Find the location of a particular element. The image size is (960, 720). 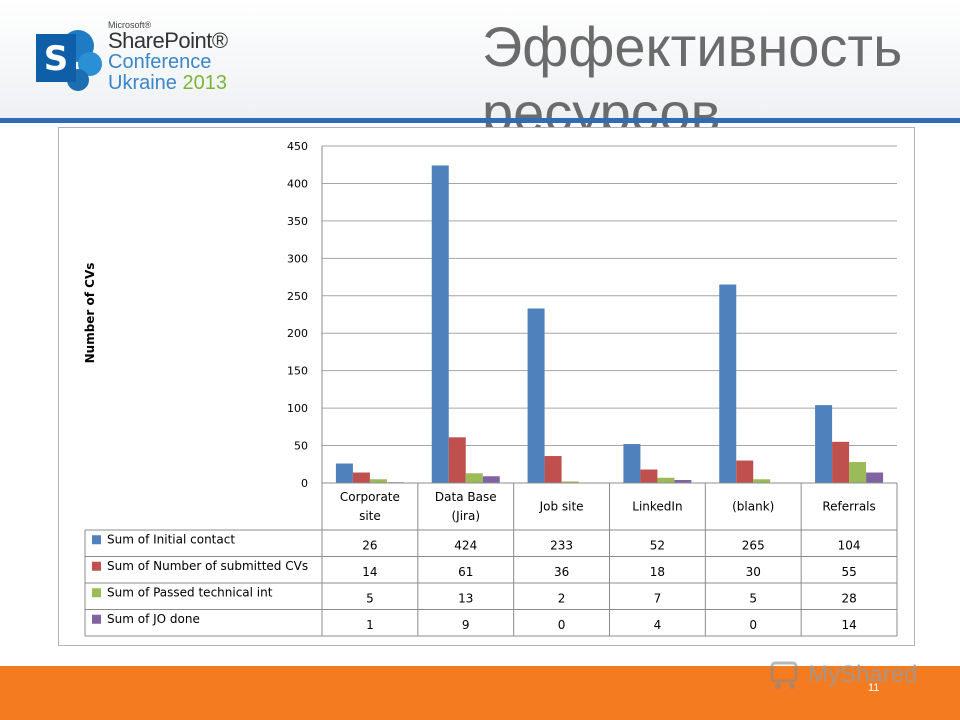

data-value: 61 is located at coordinates (465, 572).